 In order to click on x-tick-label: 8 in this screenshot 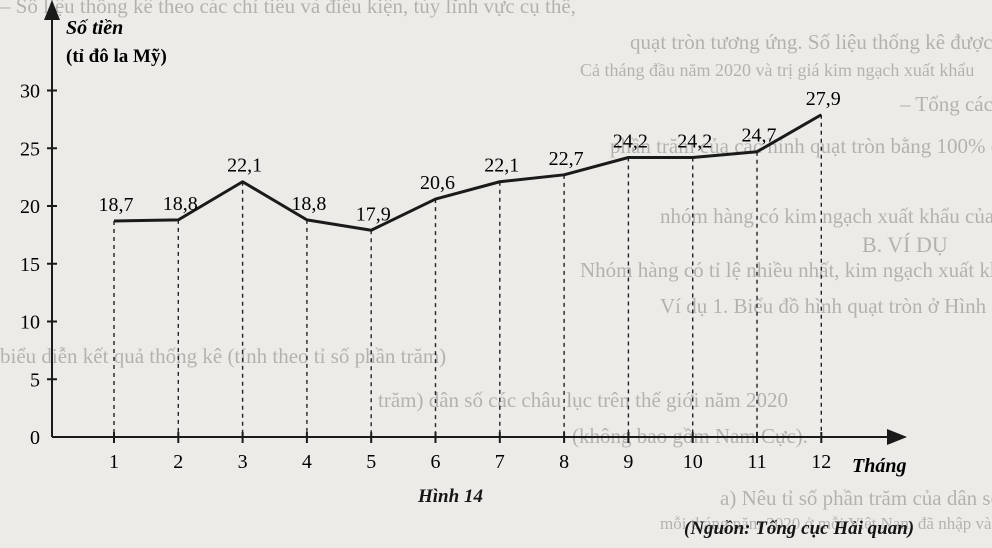, I will do `click(564, 462)`.